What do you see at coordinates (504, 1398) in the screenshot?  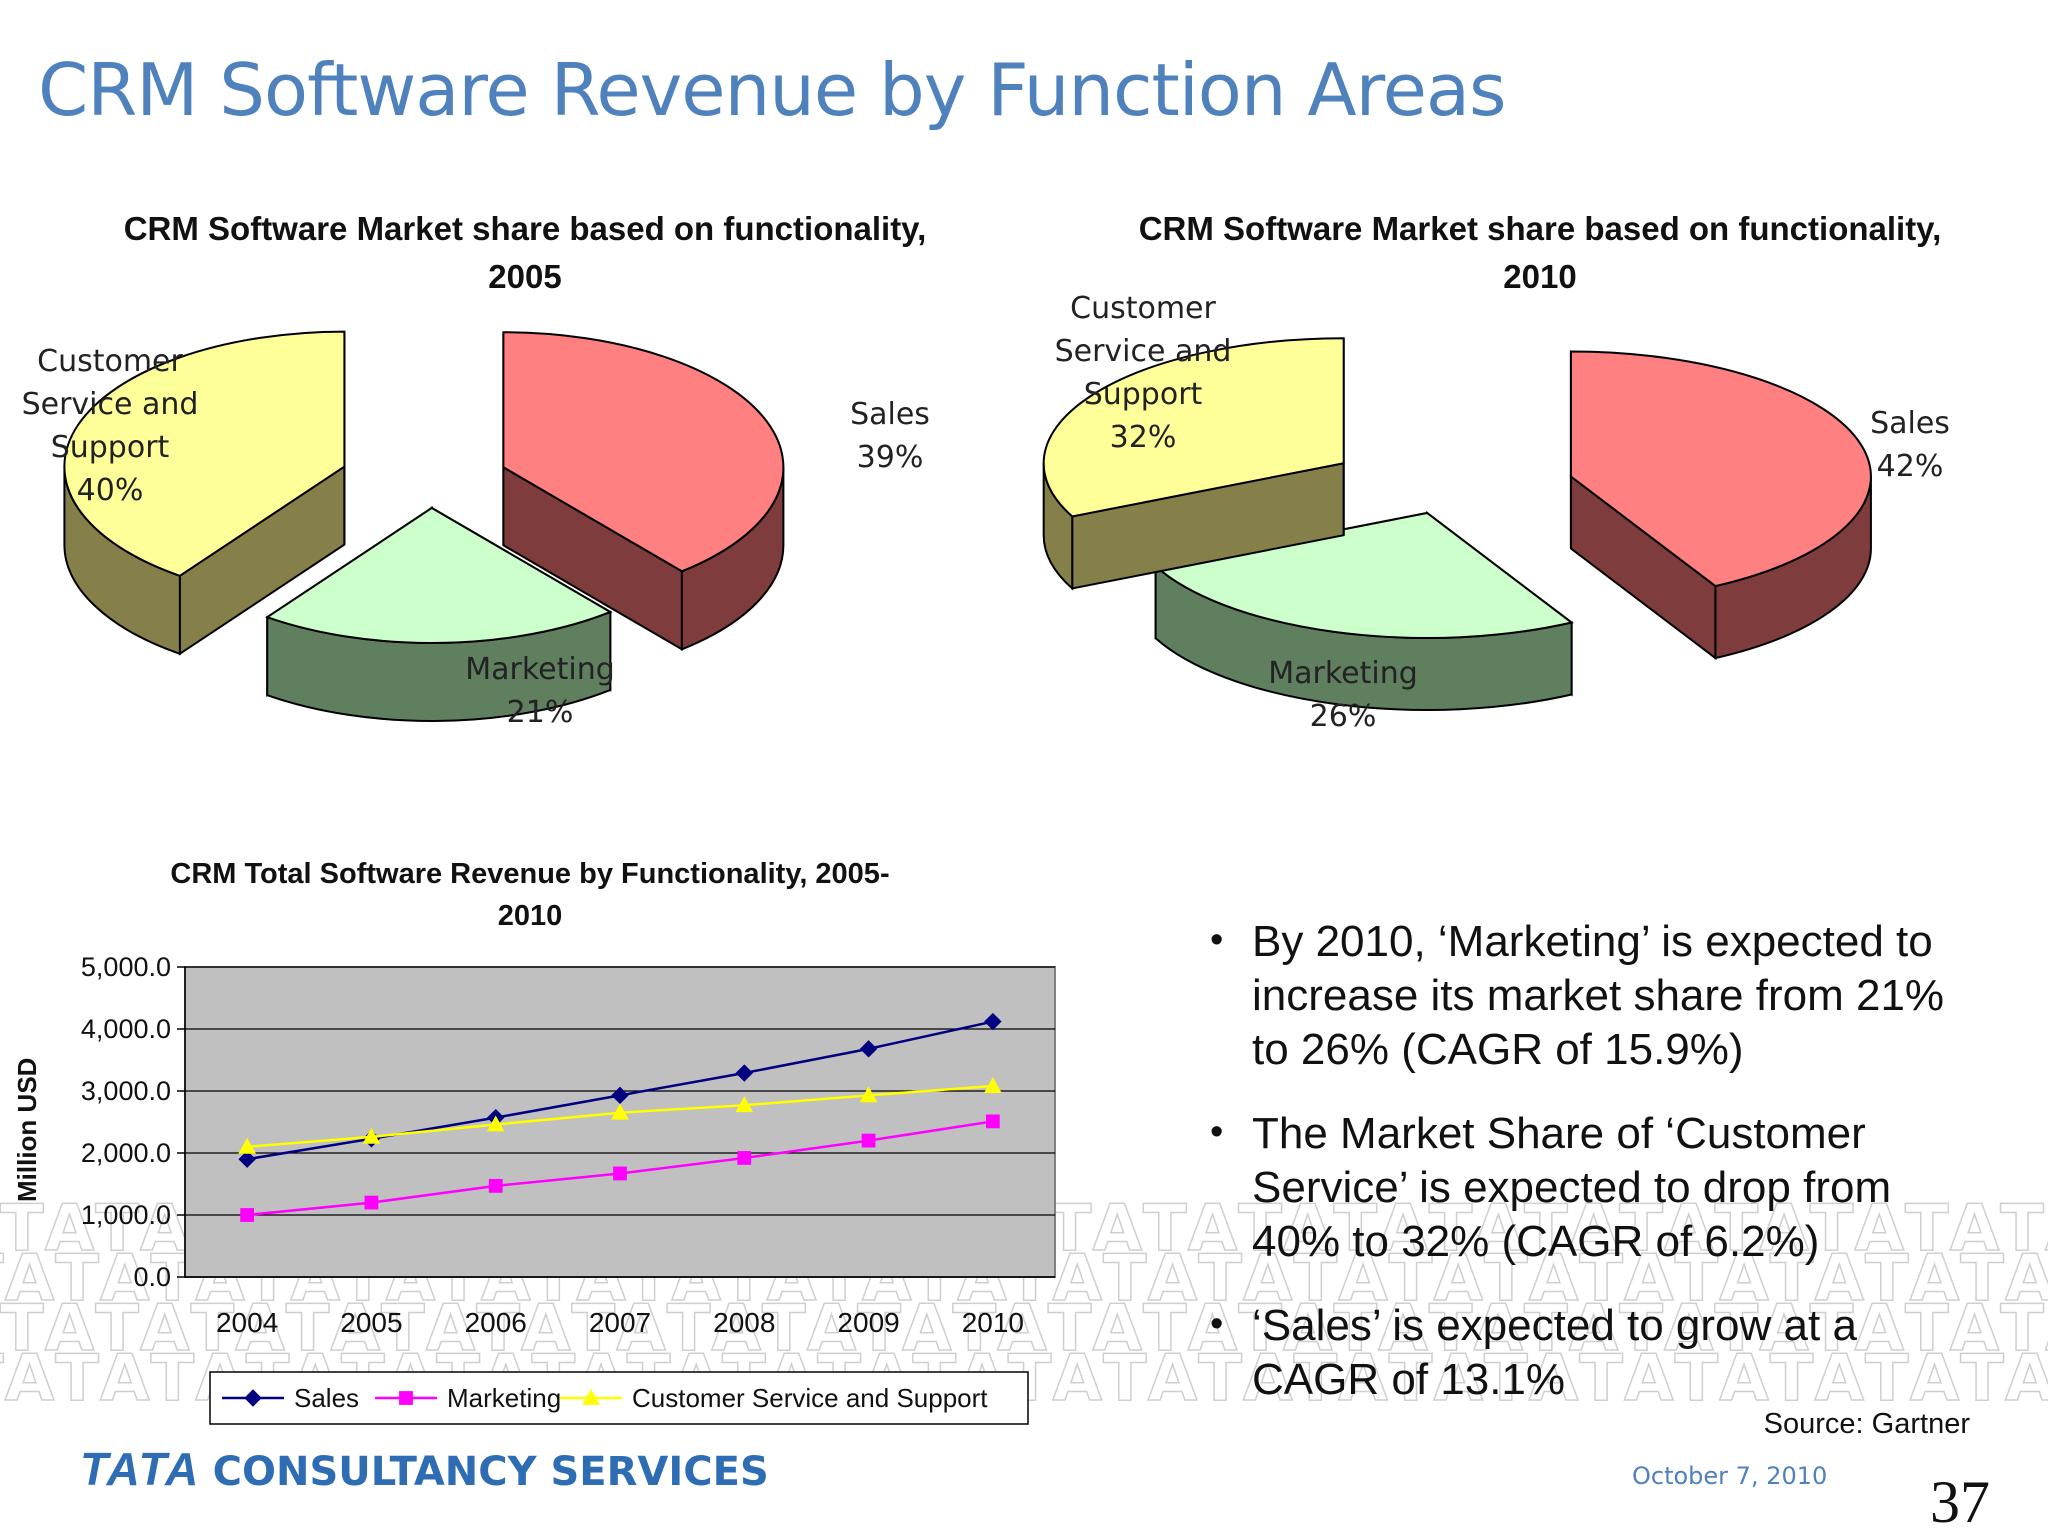 I see `legend-label: Marketing` at bounding box center [504, 1398].